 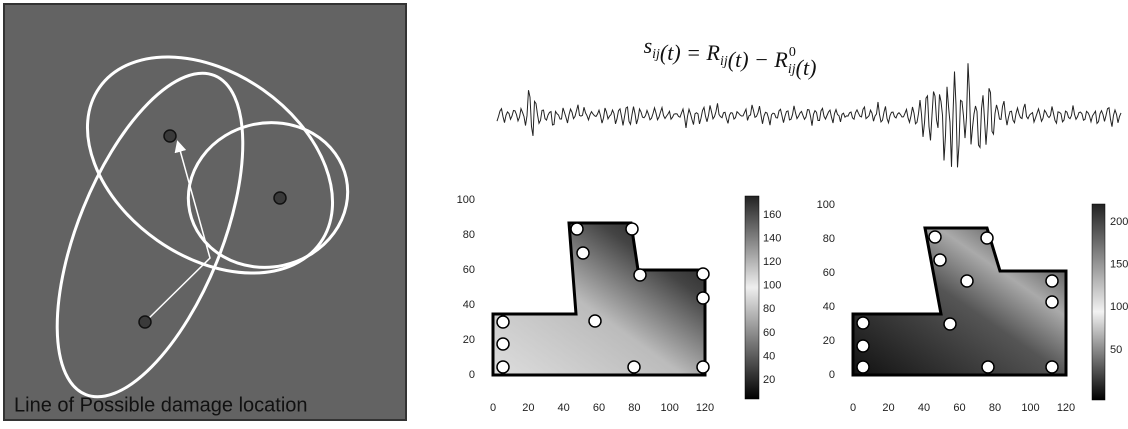 I want to click on equation-part: s, so click(x=648, y=45).